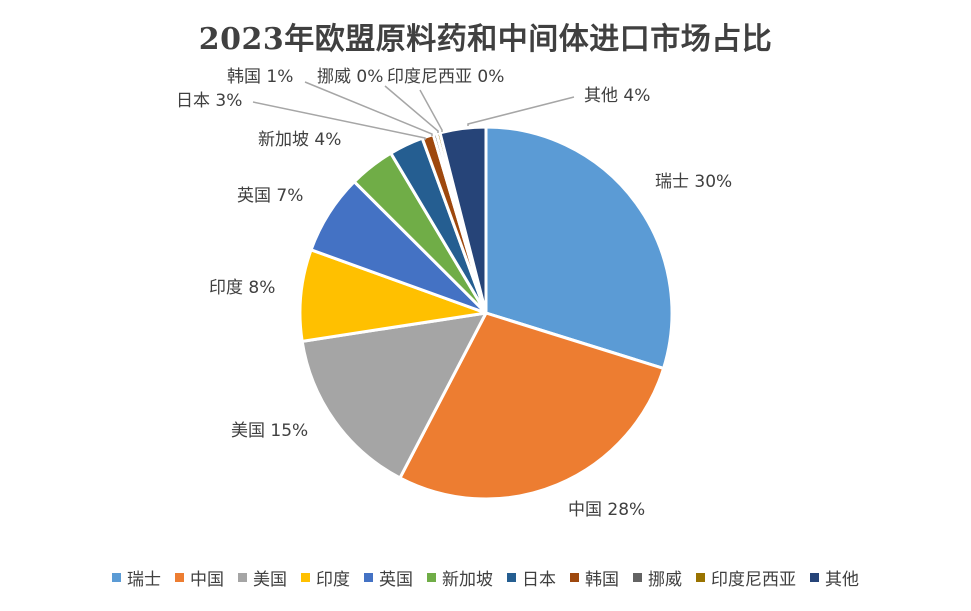  Describe the element at coordinates (260, 77) in the screenshot. I see `data-label-8: 韩国 1%` at that location.